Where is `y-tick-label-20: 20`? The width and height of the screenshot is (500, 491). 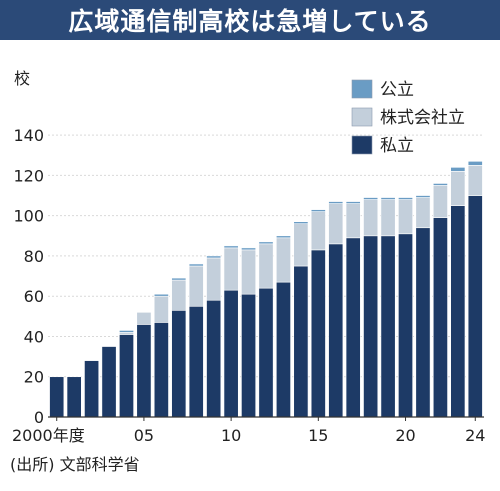
y-tick-label-20: 20 is located at coordinates (34, 377).